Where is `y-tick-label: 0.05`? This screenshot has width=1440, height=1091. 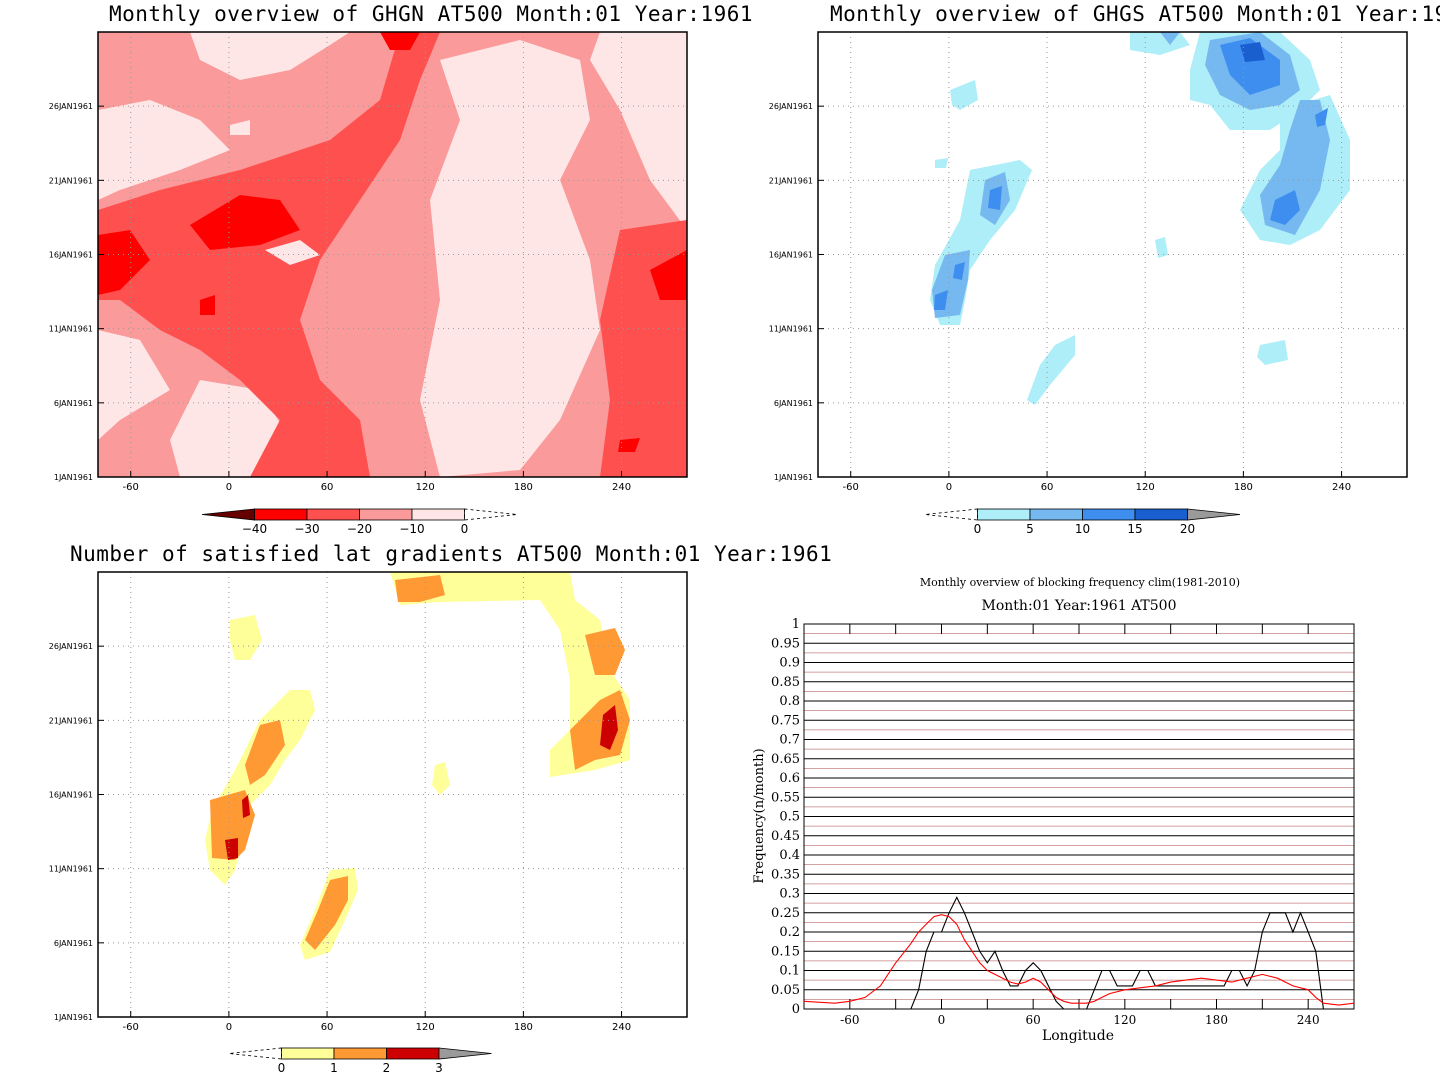 y-tick-label: 0.05 is located at coordinates (785, 990).